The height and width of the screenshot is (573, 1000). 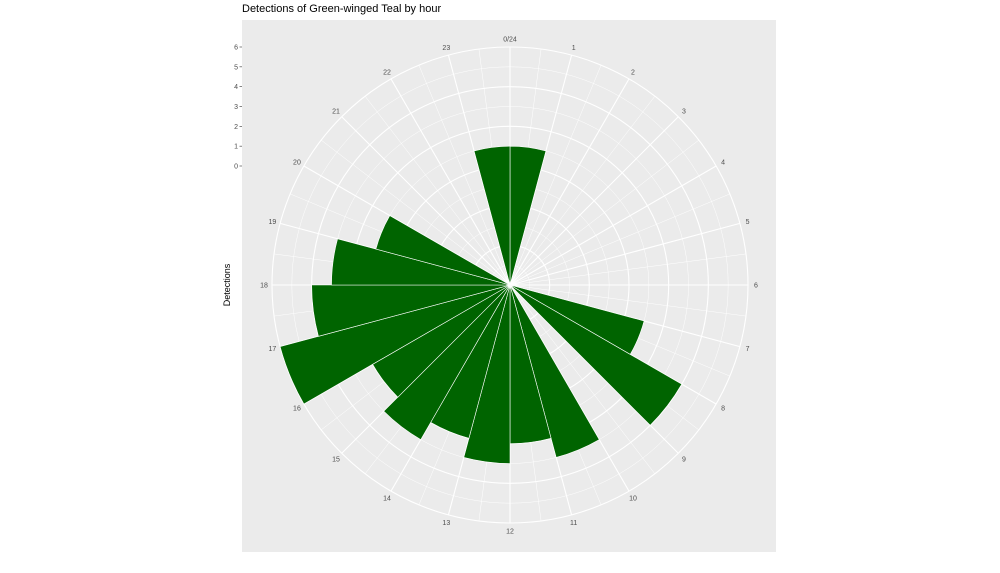 What do you see at coordinates (756, 286) in the screenshot?
I see `hour-tick-label: 6` at bounding box center [756, 286].